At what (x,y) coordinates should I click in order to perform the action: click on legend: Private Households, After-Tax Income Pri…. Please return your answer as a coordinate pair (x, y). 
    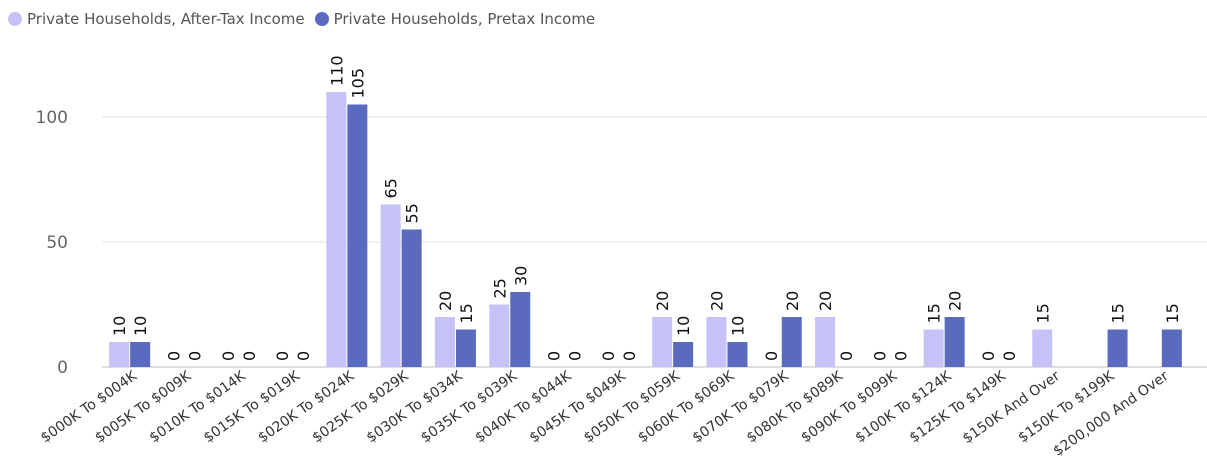
    Looking at the image, I should click on (306, 19).